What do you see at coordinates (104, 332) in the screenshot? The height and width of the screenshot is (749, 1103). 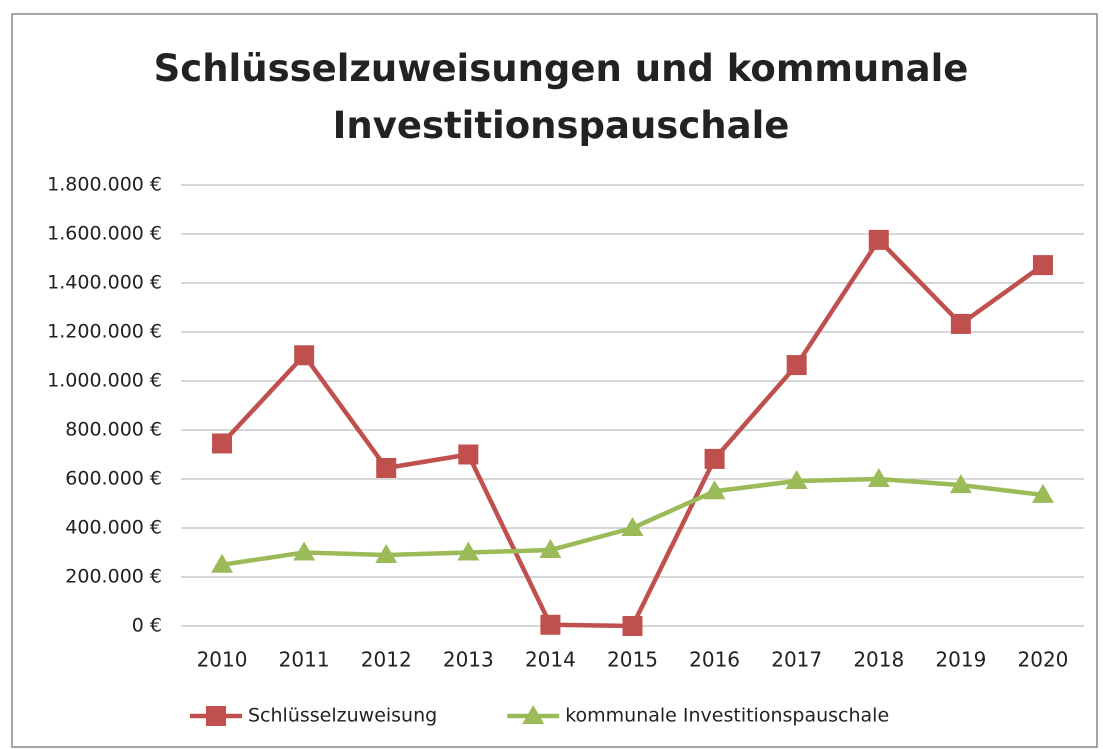 I see `y-tick-label: 1.200.000 €` at bounding box center [104, 332].